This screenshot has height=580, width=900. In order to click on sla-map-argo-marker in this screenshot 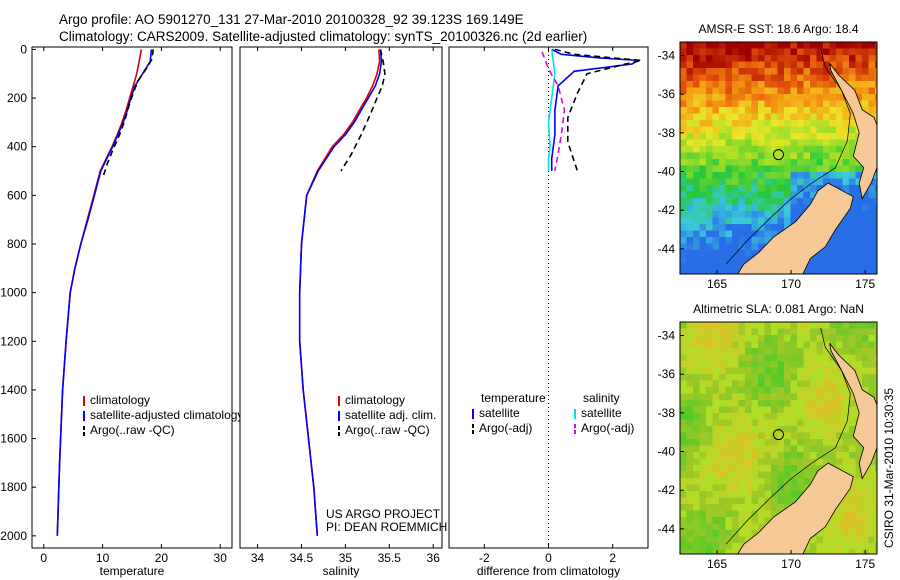, I will do `click(778, 435)`.